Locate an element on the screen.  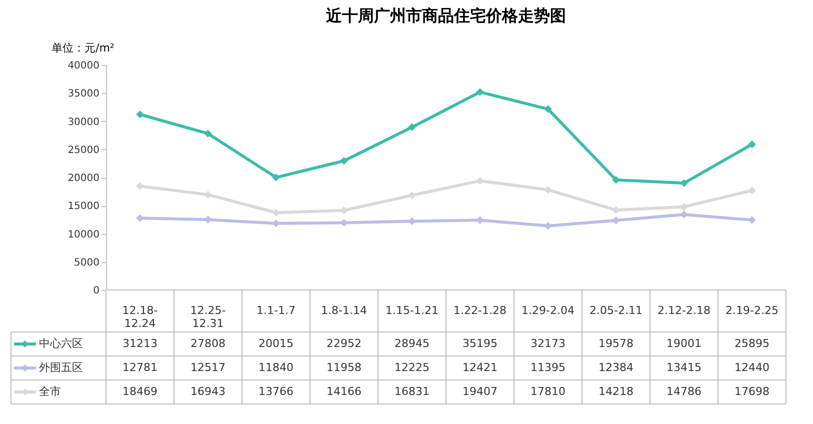
chart-title: 近十周广州市商品住宅价格走势图 is located at coordinates (445, 15).